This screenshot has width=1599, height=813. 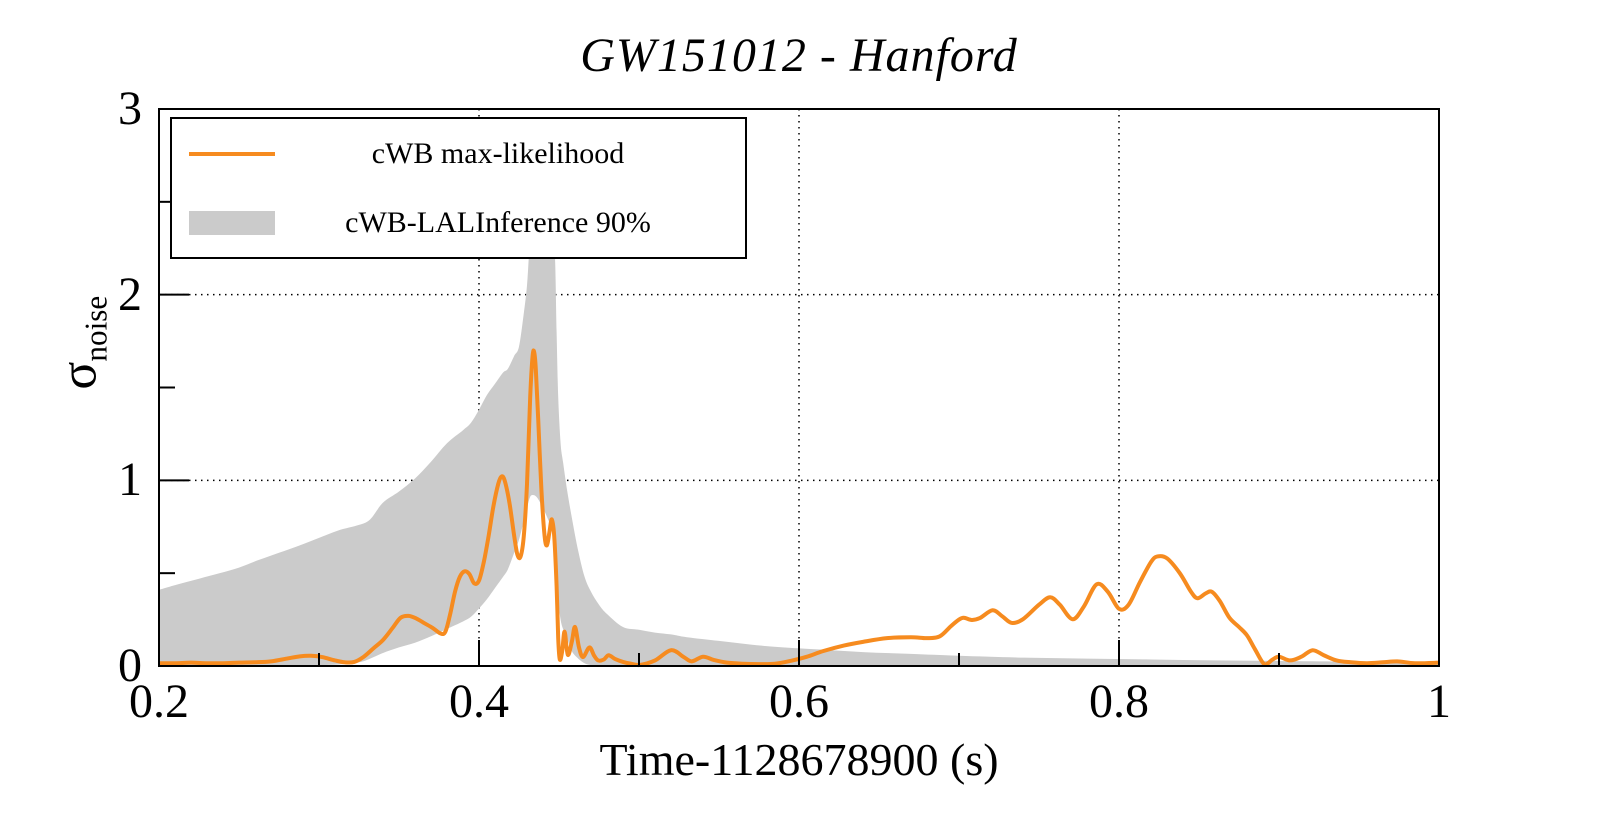 I want to click on legend-band-swatch, so click(x=232, y=222).